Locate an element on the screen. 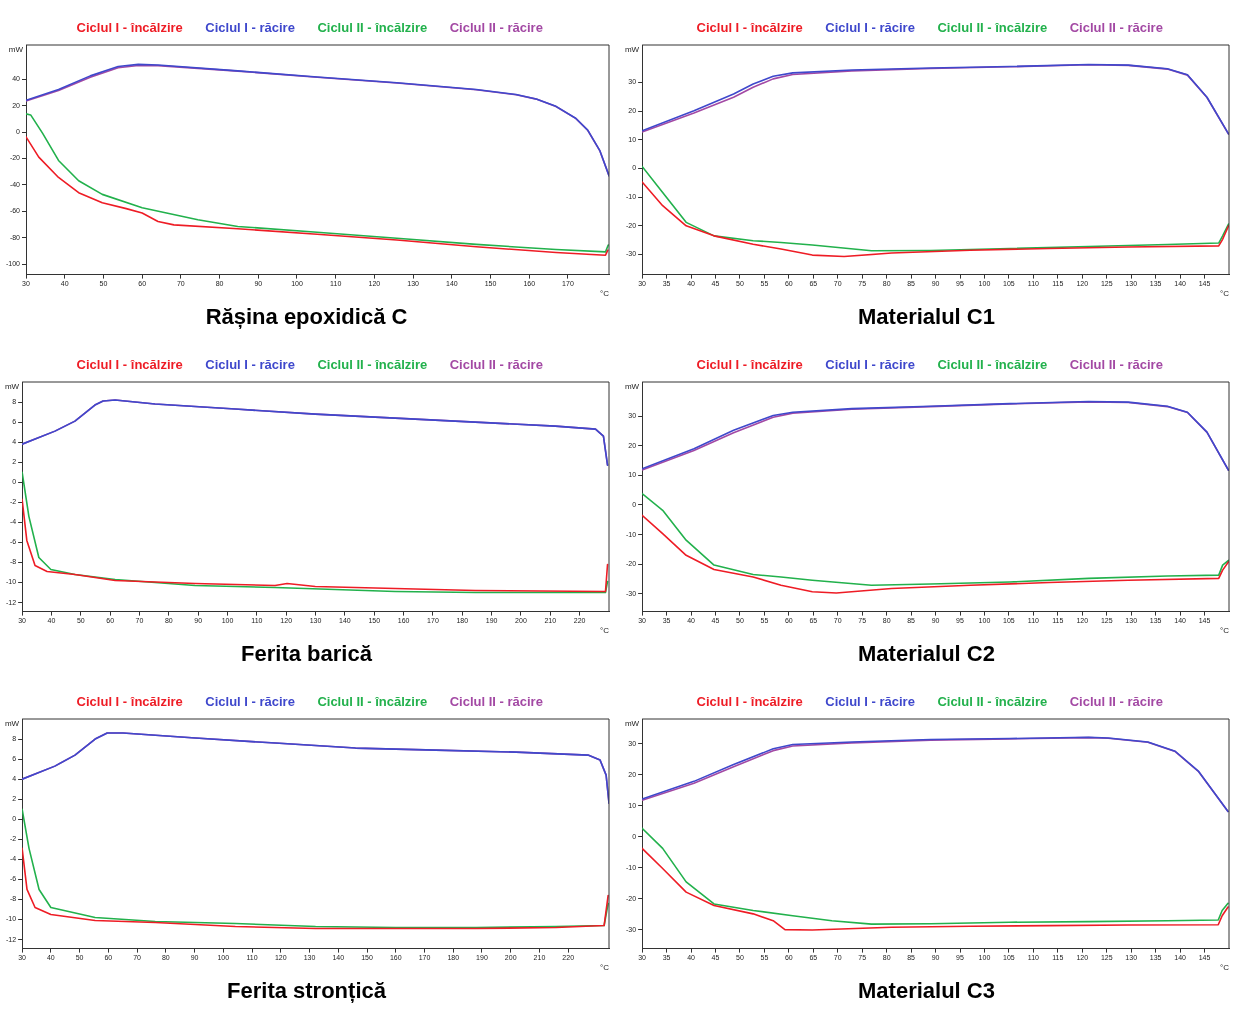 This screenshot has width=1239, height=1012. text: Rășina epoxidică C is located at coordinates (306, 316).